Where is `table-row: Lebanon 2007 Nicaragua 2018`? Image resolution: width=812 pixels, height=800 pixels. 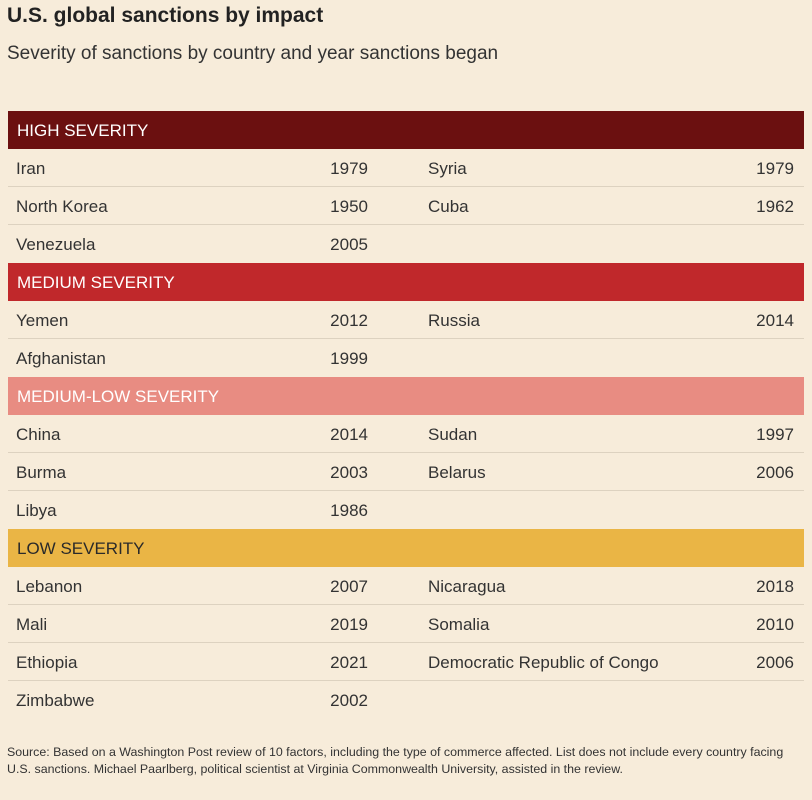 table-row: Lebanon 2007 Nicaragua 2018 is located at coordinates (406, 586).